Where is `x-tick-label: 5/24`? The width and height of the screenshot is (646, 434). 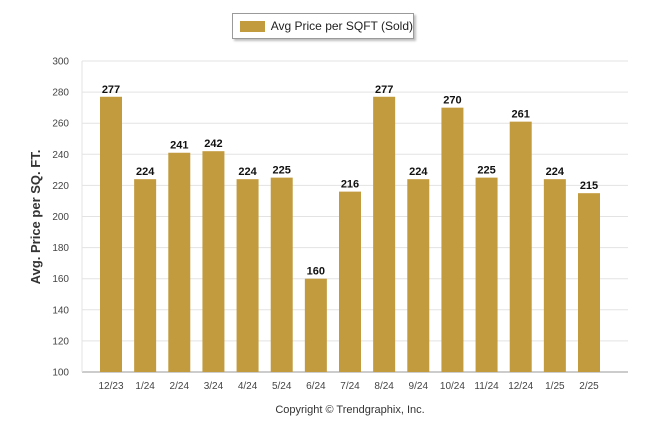 x-tick-label: 5/24 is located at coordinates (282, 386).